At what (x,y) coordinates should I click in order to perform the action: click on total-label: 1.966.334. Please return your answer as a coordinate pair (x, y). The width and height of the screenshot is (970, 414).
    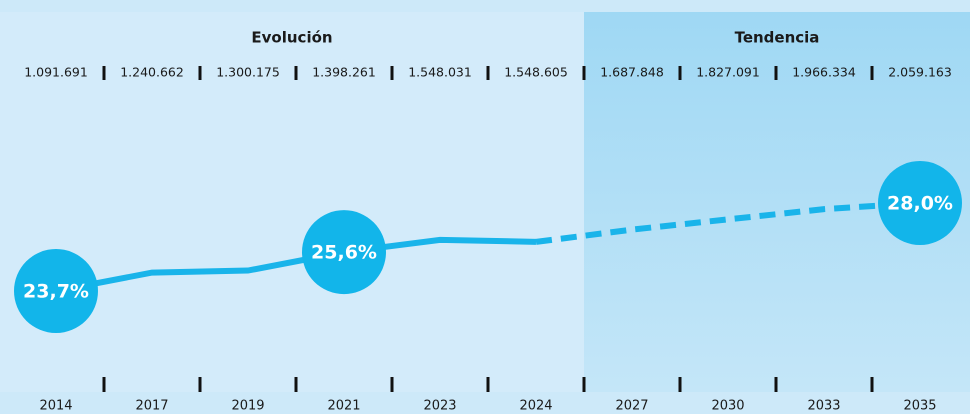
    Looking at the image, I should click on (824, 72).